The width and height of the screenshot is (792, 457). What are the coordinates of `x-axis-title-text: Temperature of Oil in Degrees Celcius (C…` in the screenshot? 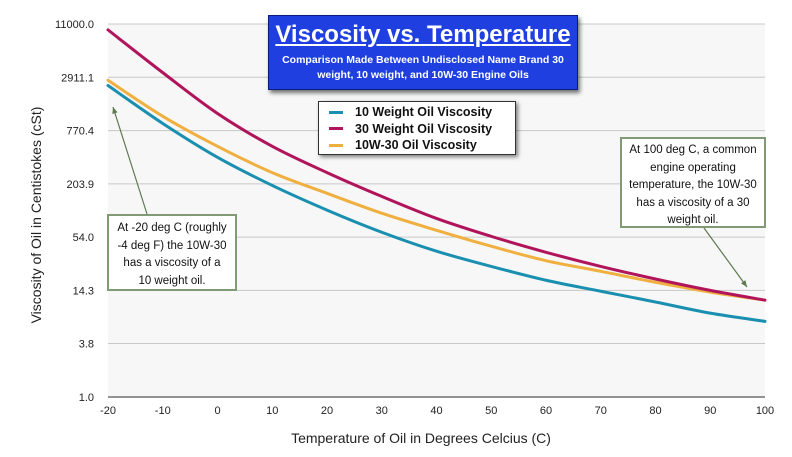 It's located at (421, 438).